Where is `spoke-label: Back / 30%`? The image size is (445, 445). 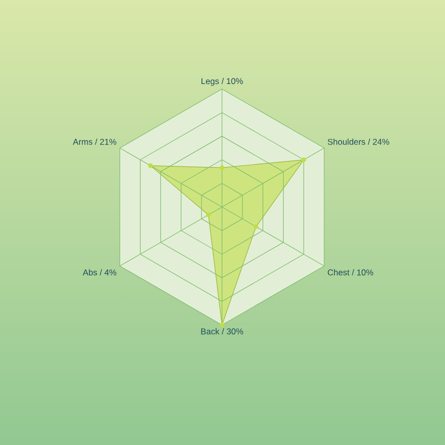 spoke-label: Back / 30% is located at coordinates (222, 331).